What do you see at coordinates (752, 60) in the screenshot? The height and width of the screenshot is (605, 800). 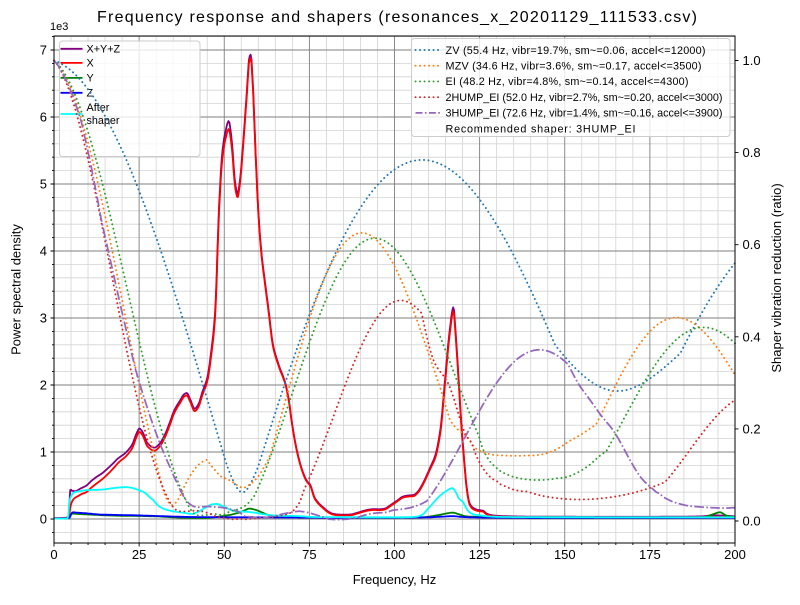 I see `svg-text: 1.0` at bounding box center [752, 60].